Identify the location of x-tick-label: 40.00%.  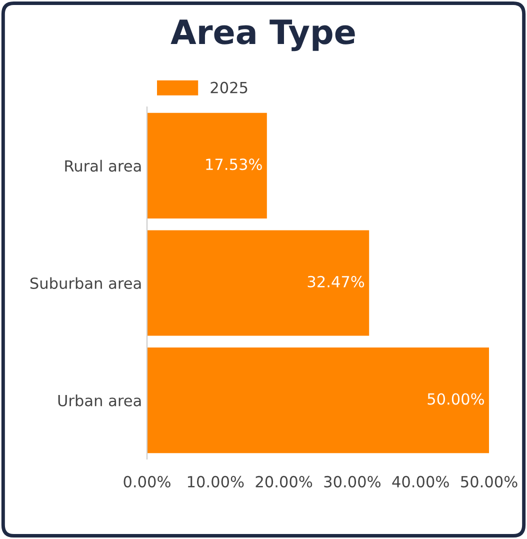
(420, 482).